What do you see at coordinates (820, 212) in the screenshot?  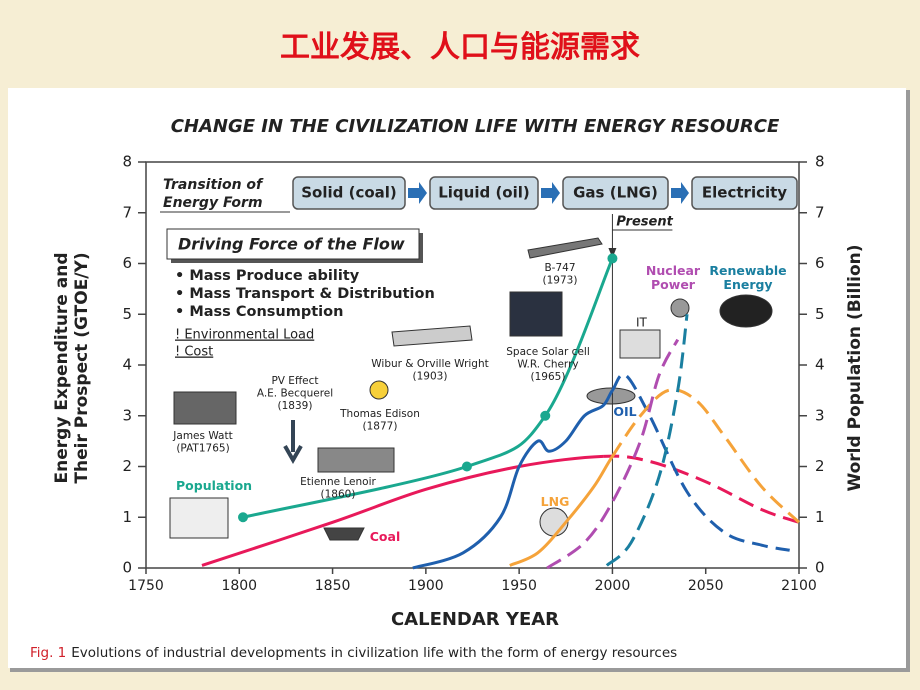 I see `y2-tick-label: 7` at bounding box center [820, 212].